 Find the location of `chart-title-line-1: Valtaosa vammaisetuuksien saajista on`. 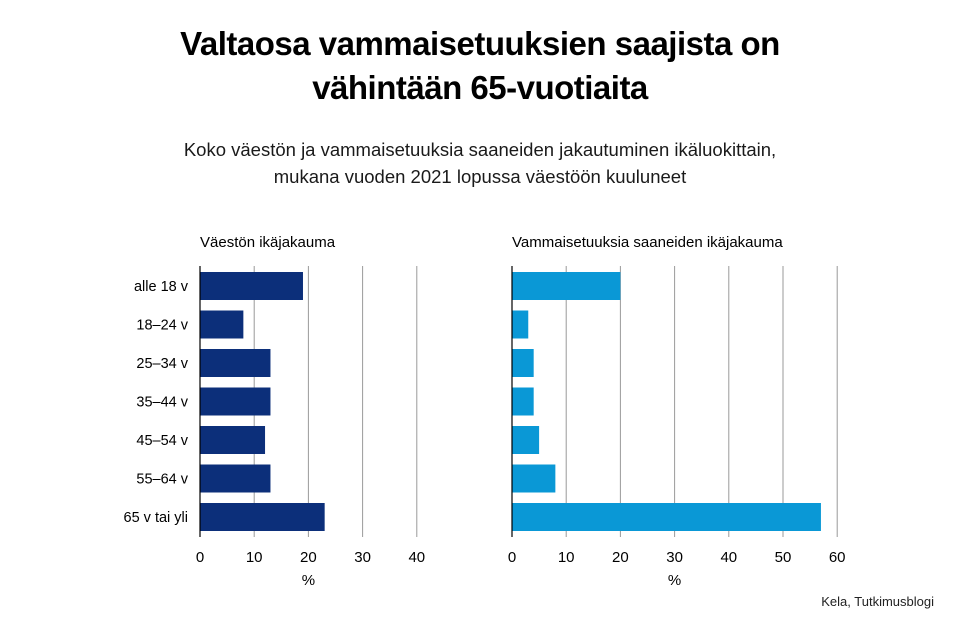

chart-title-line-1: Valtaosa vammaisetuuksien saajista on is located at coordinates (480, 43).